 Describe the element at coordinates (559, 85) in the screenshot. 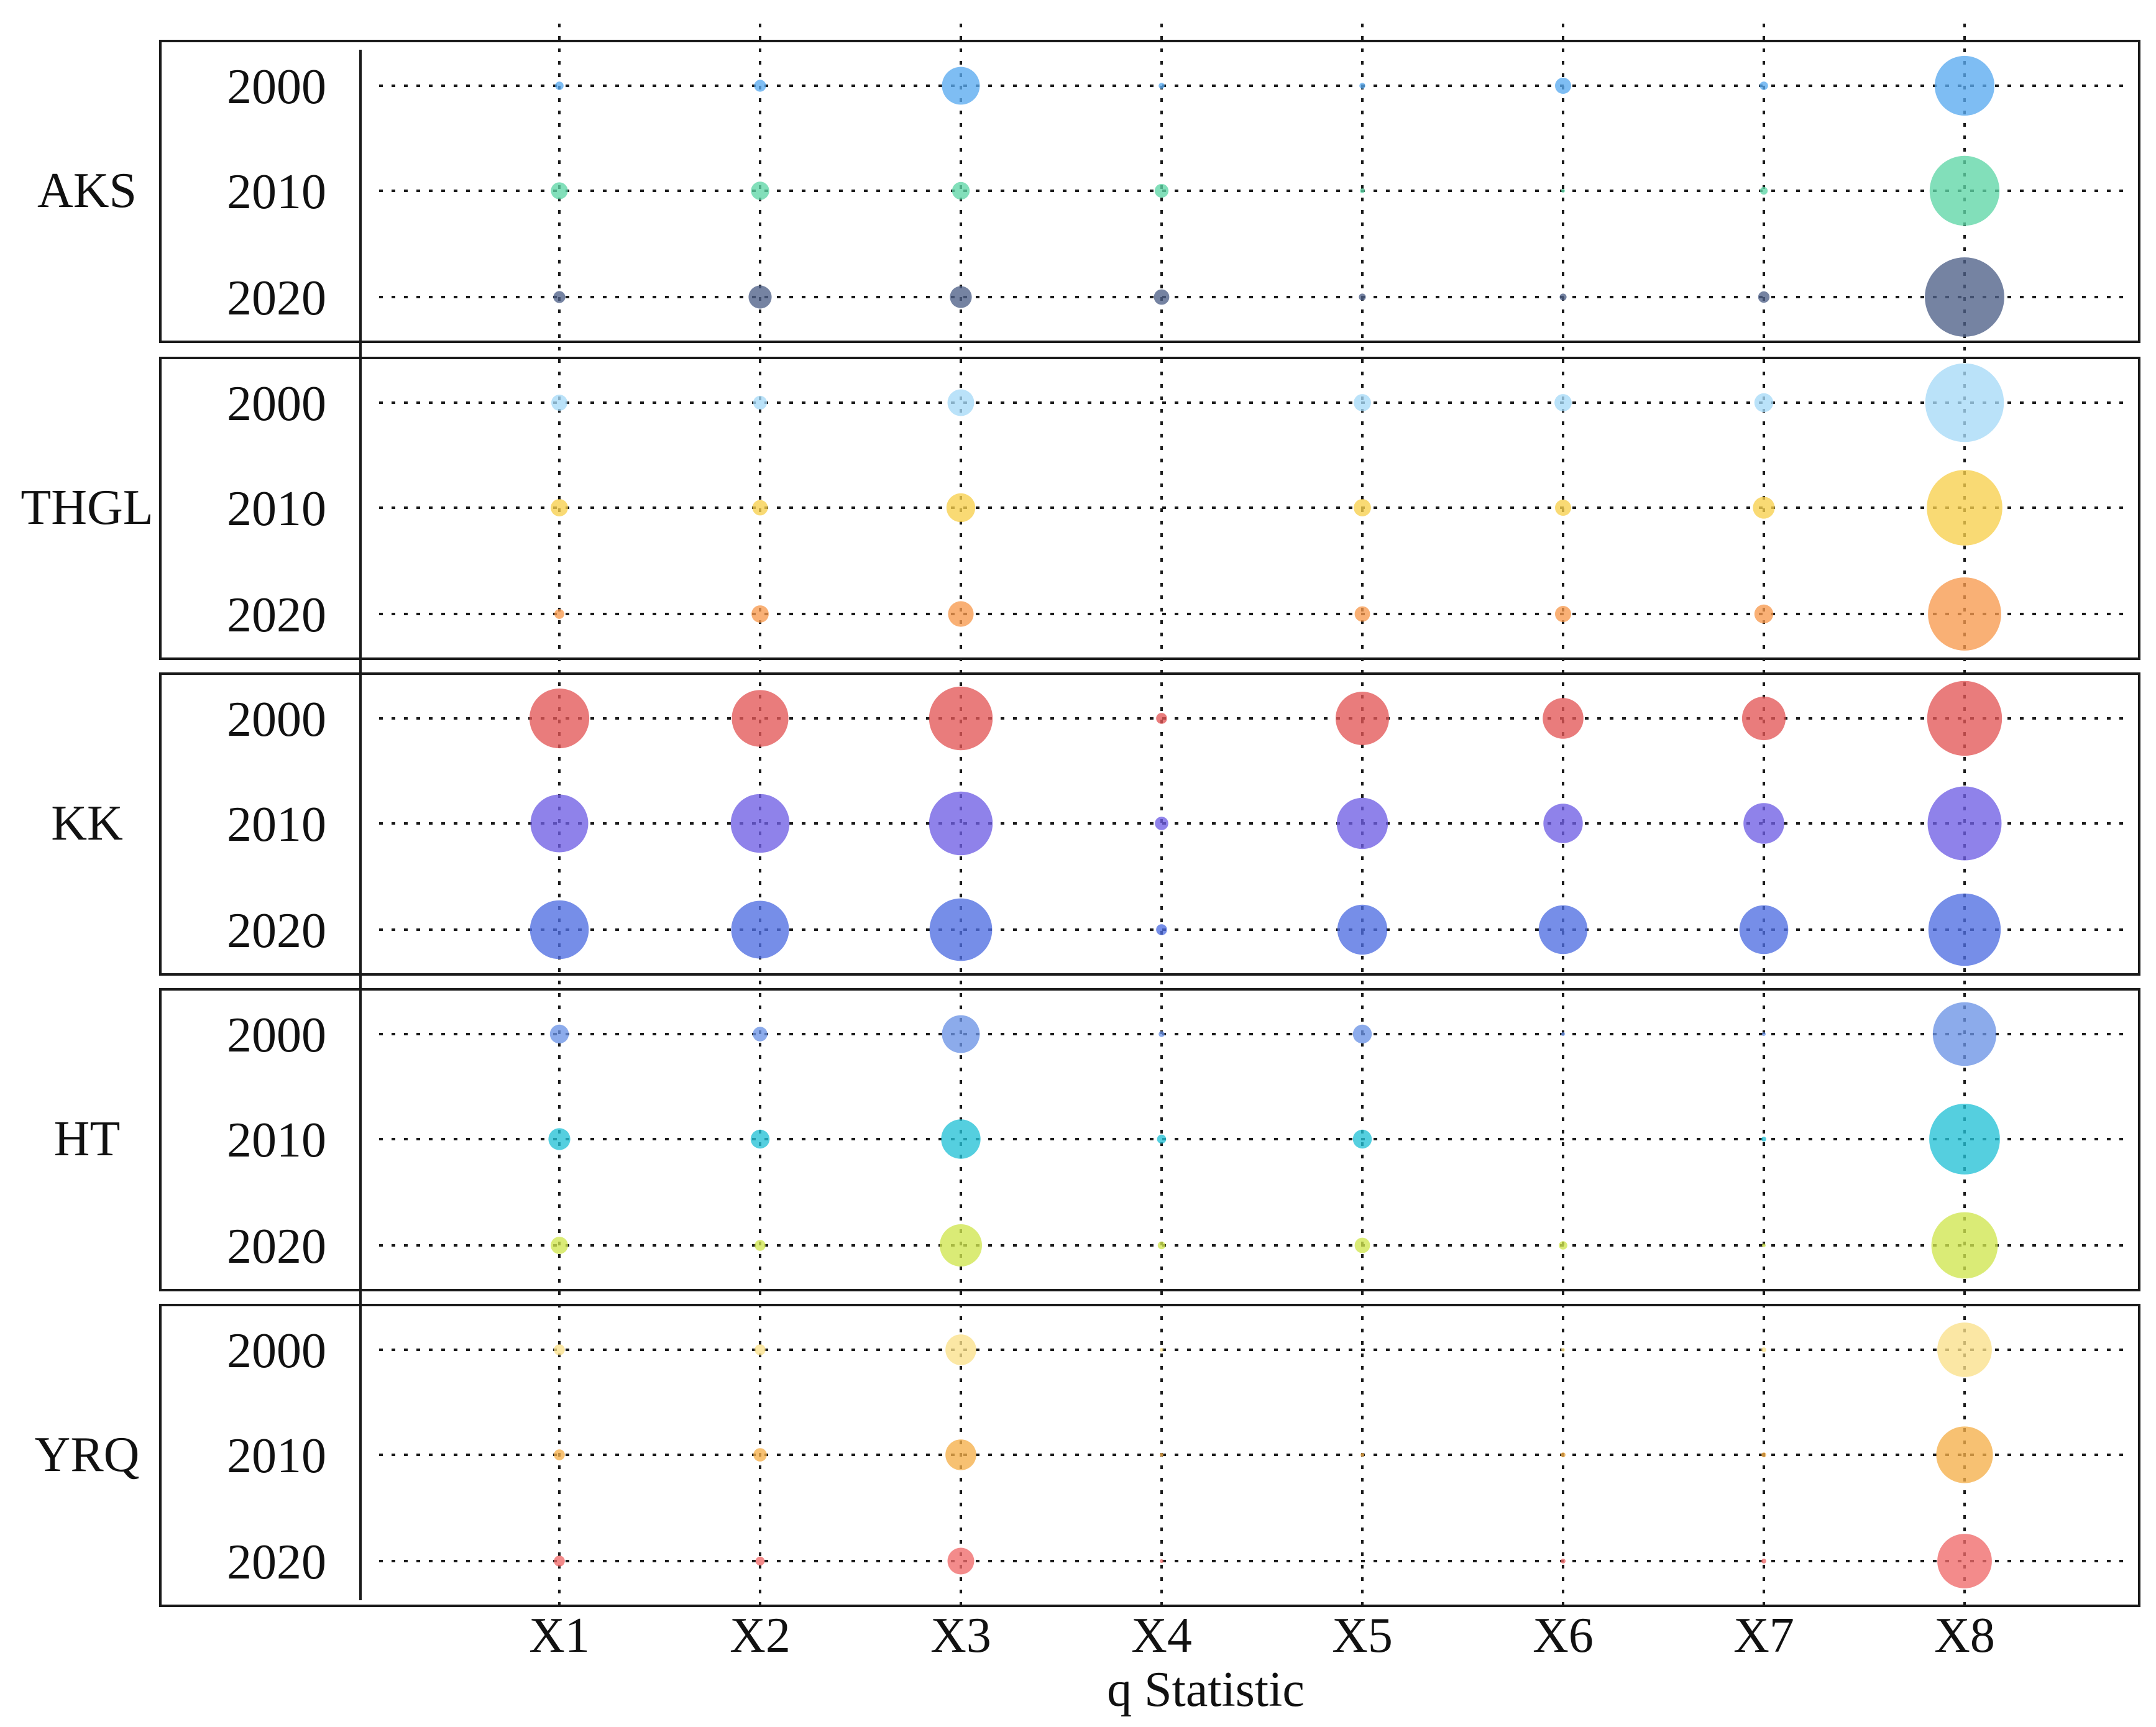

I see `bubble-aks-2000-x1` at that location.